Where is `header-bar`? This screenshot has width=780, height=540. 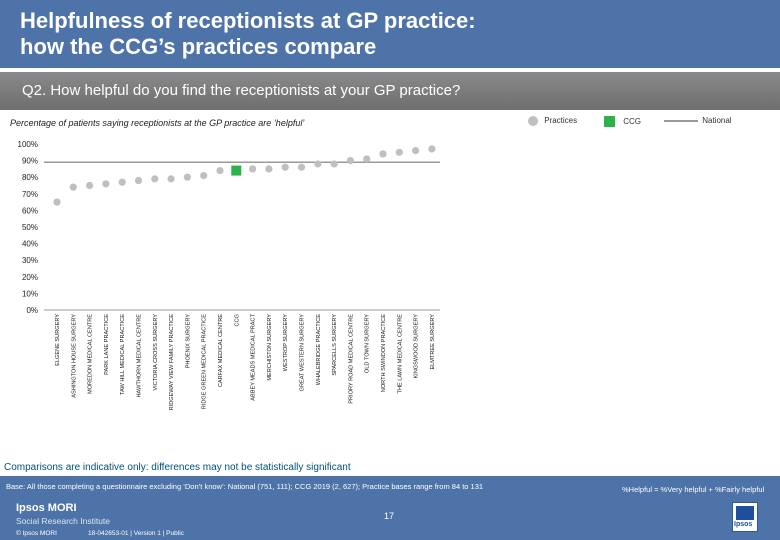
header-bar is located at coordinates (390, 34).